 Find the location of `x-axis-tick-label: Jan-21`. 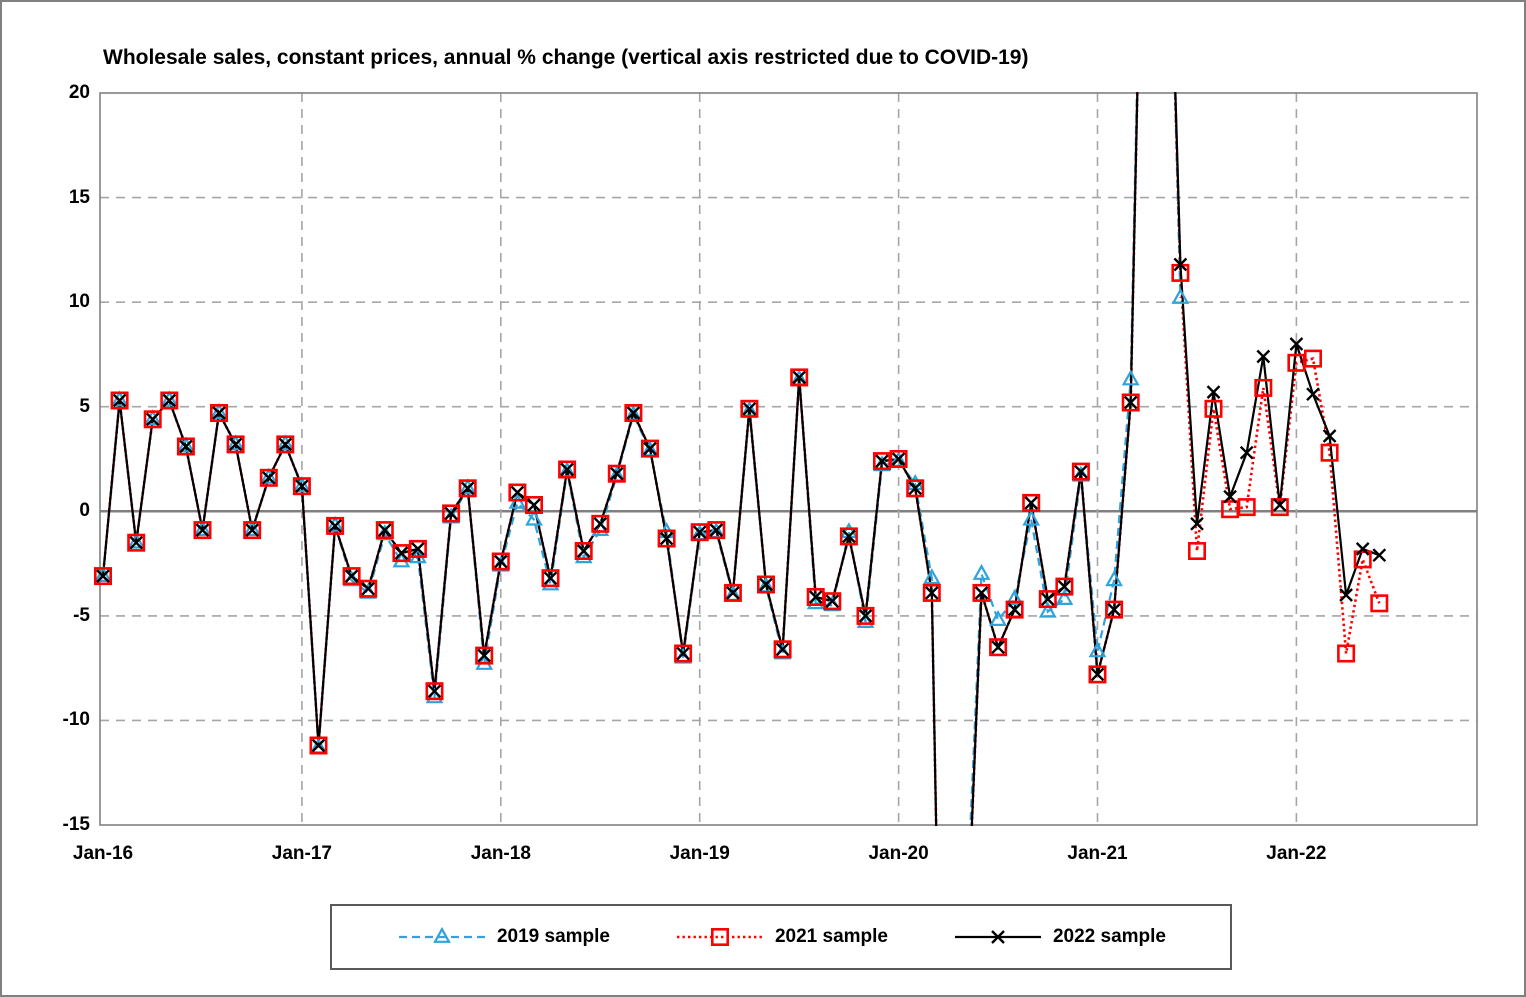

x-axis-tick-label: Jan-21 is located at coordinates (1097, 853).